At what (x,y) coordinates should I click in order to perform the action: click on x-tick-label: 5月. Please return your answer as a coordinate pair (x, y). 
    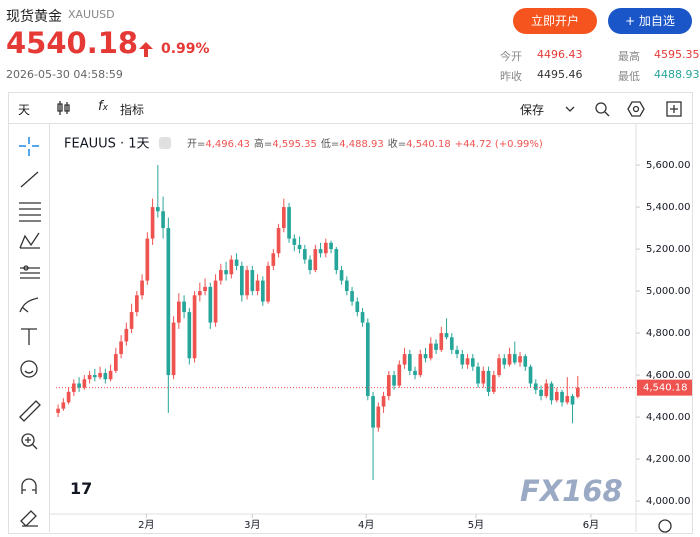
    Looking at the image, I should click on (476, 525).